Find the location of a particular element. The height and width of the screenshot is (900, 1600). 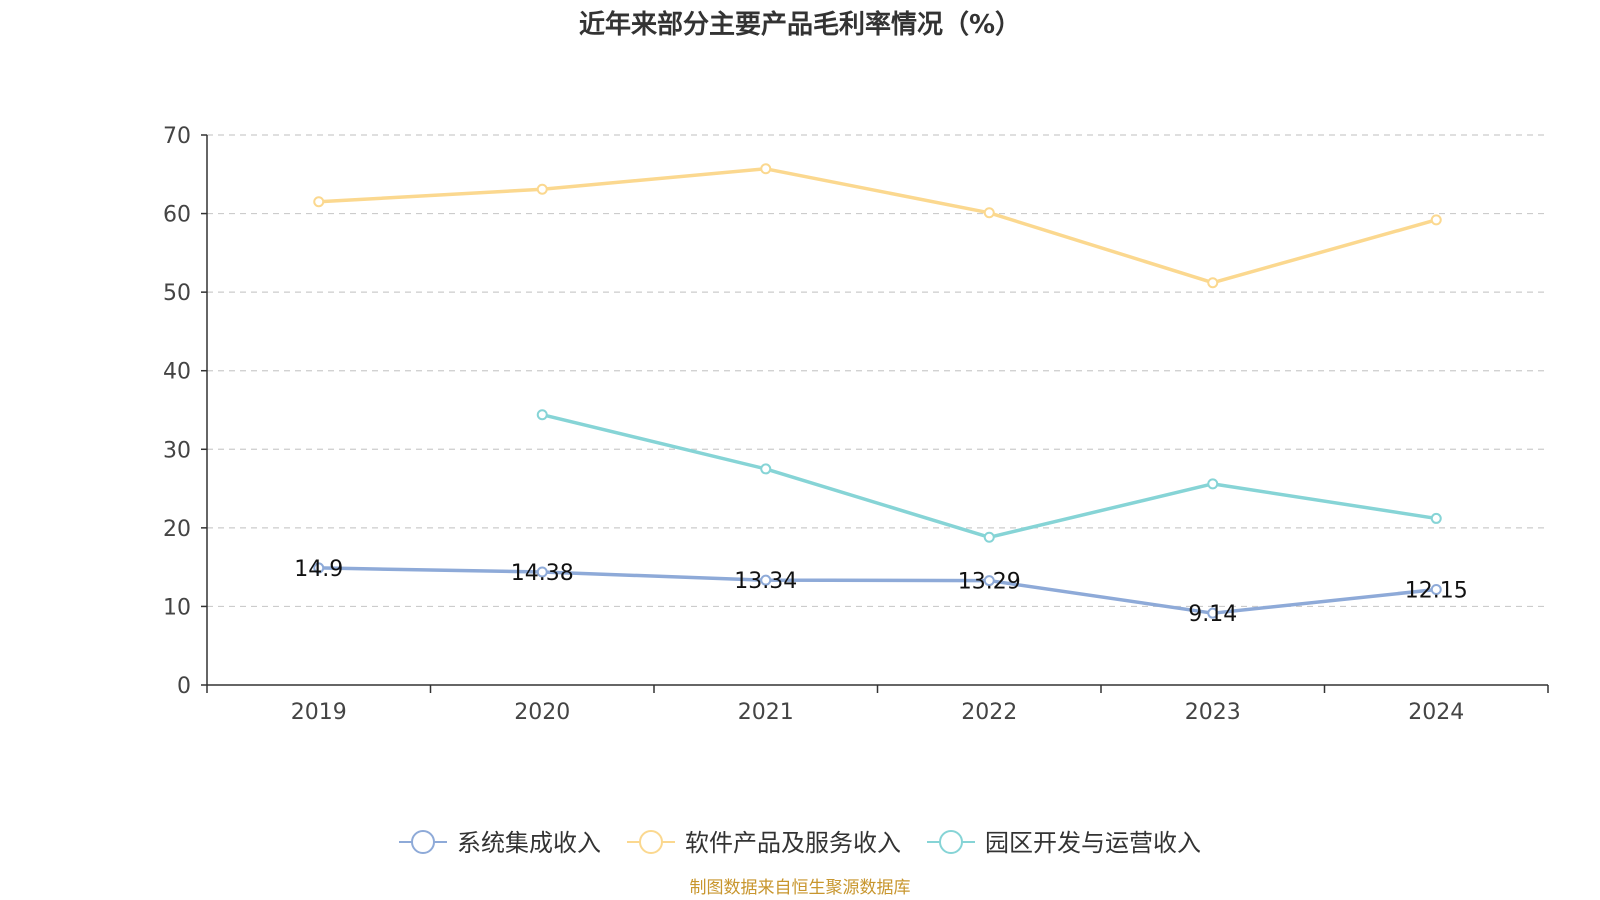

y-tick-label: 30 is located at coordinates (177, 450).